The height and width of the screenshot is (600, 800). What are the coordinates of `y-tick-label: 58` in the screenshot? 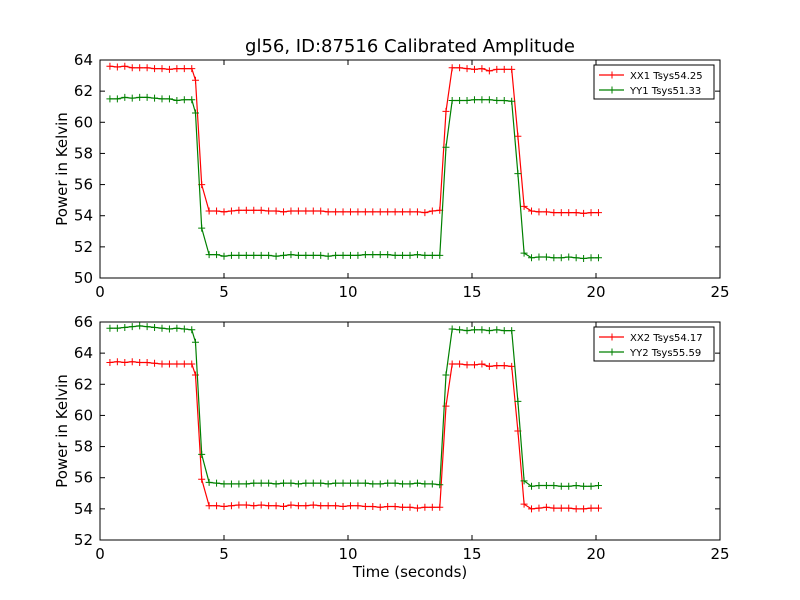 It's located at (83, 153).